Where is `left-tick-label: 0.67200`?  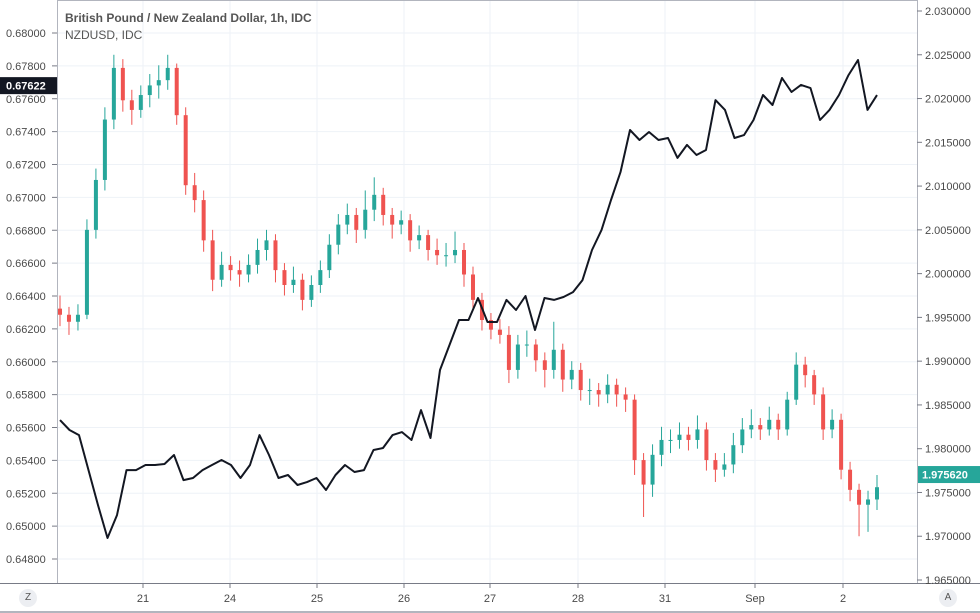 left-tick-label: 0.67200 is located at coordinates (26, 166).